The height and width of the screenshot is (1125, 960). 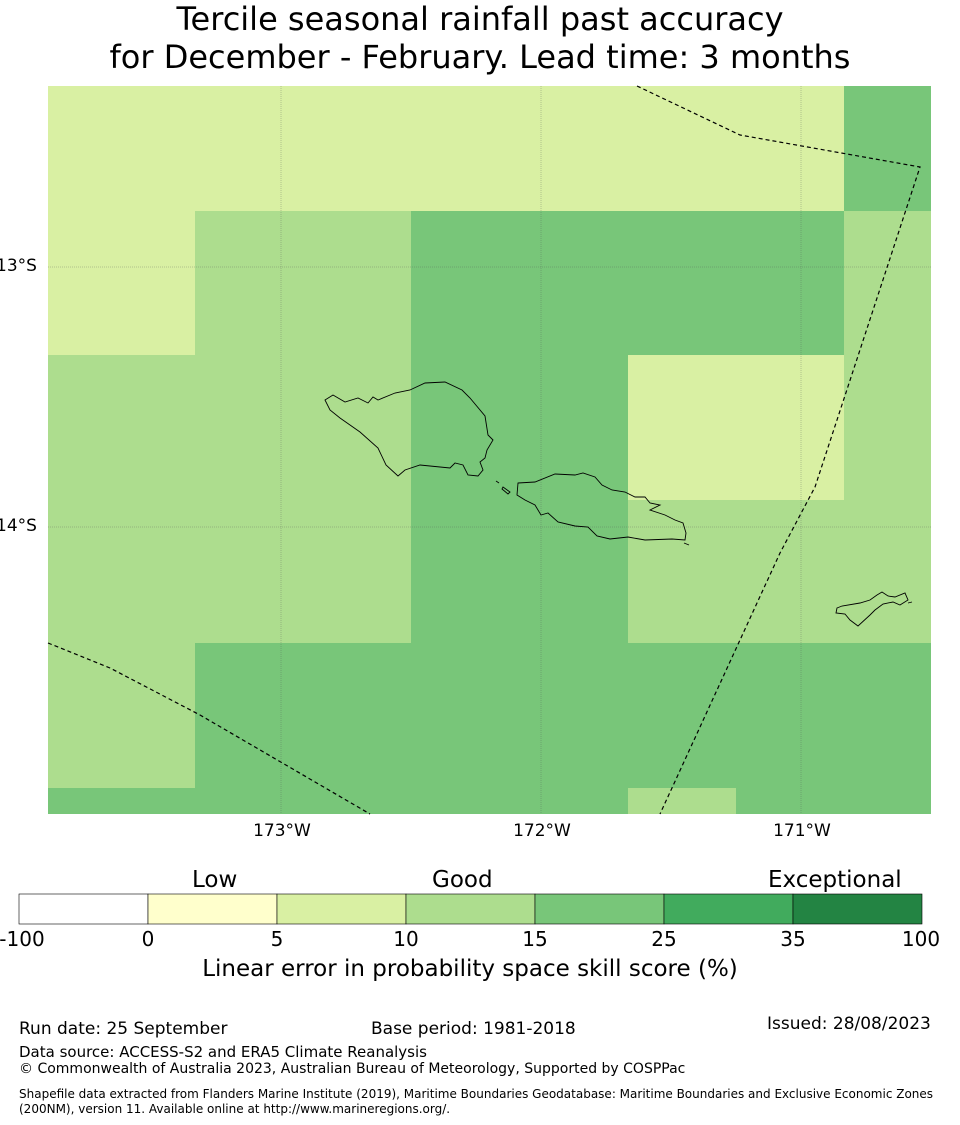 I want to click on lat-label-13s: 13°S, so click(x=18, y=266).